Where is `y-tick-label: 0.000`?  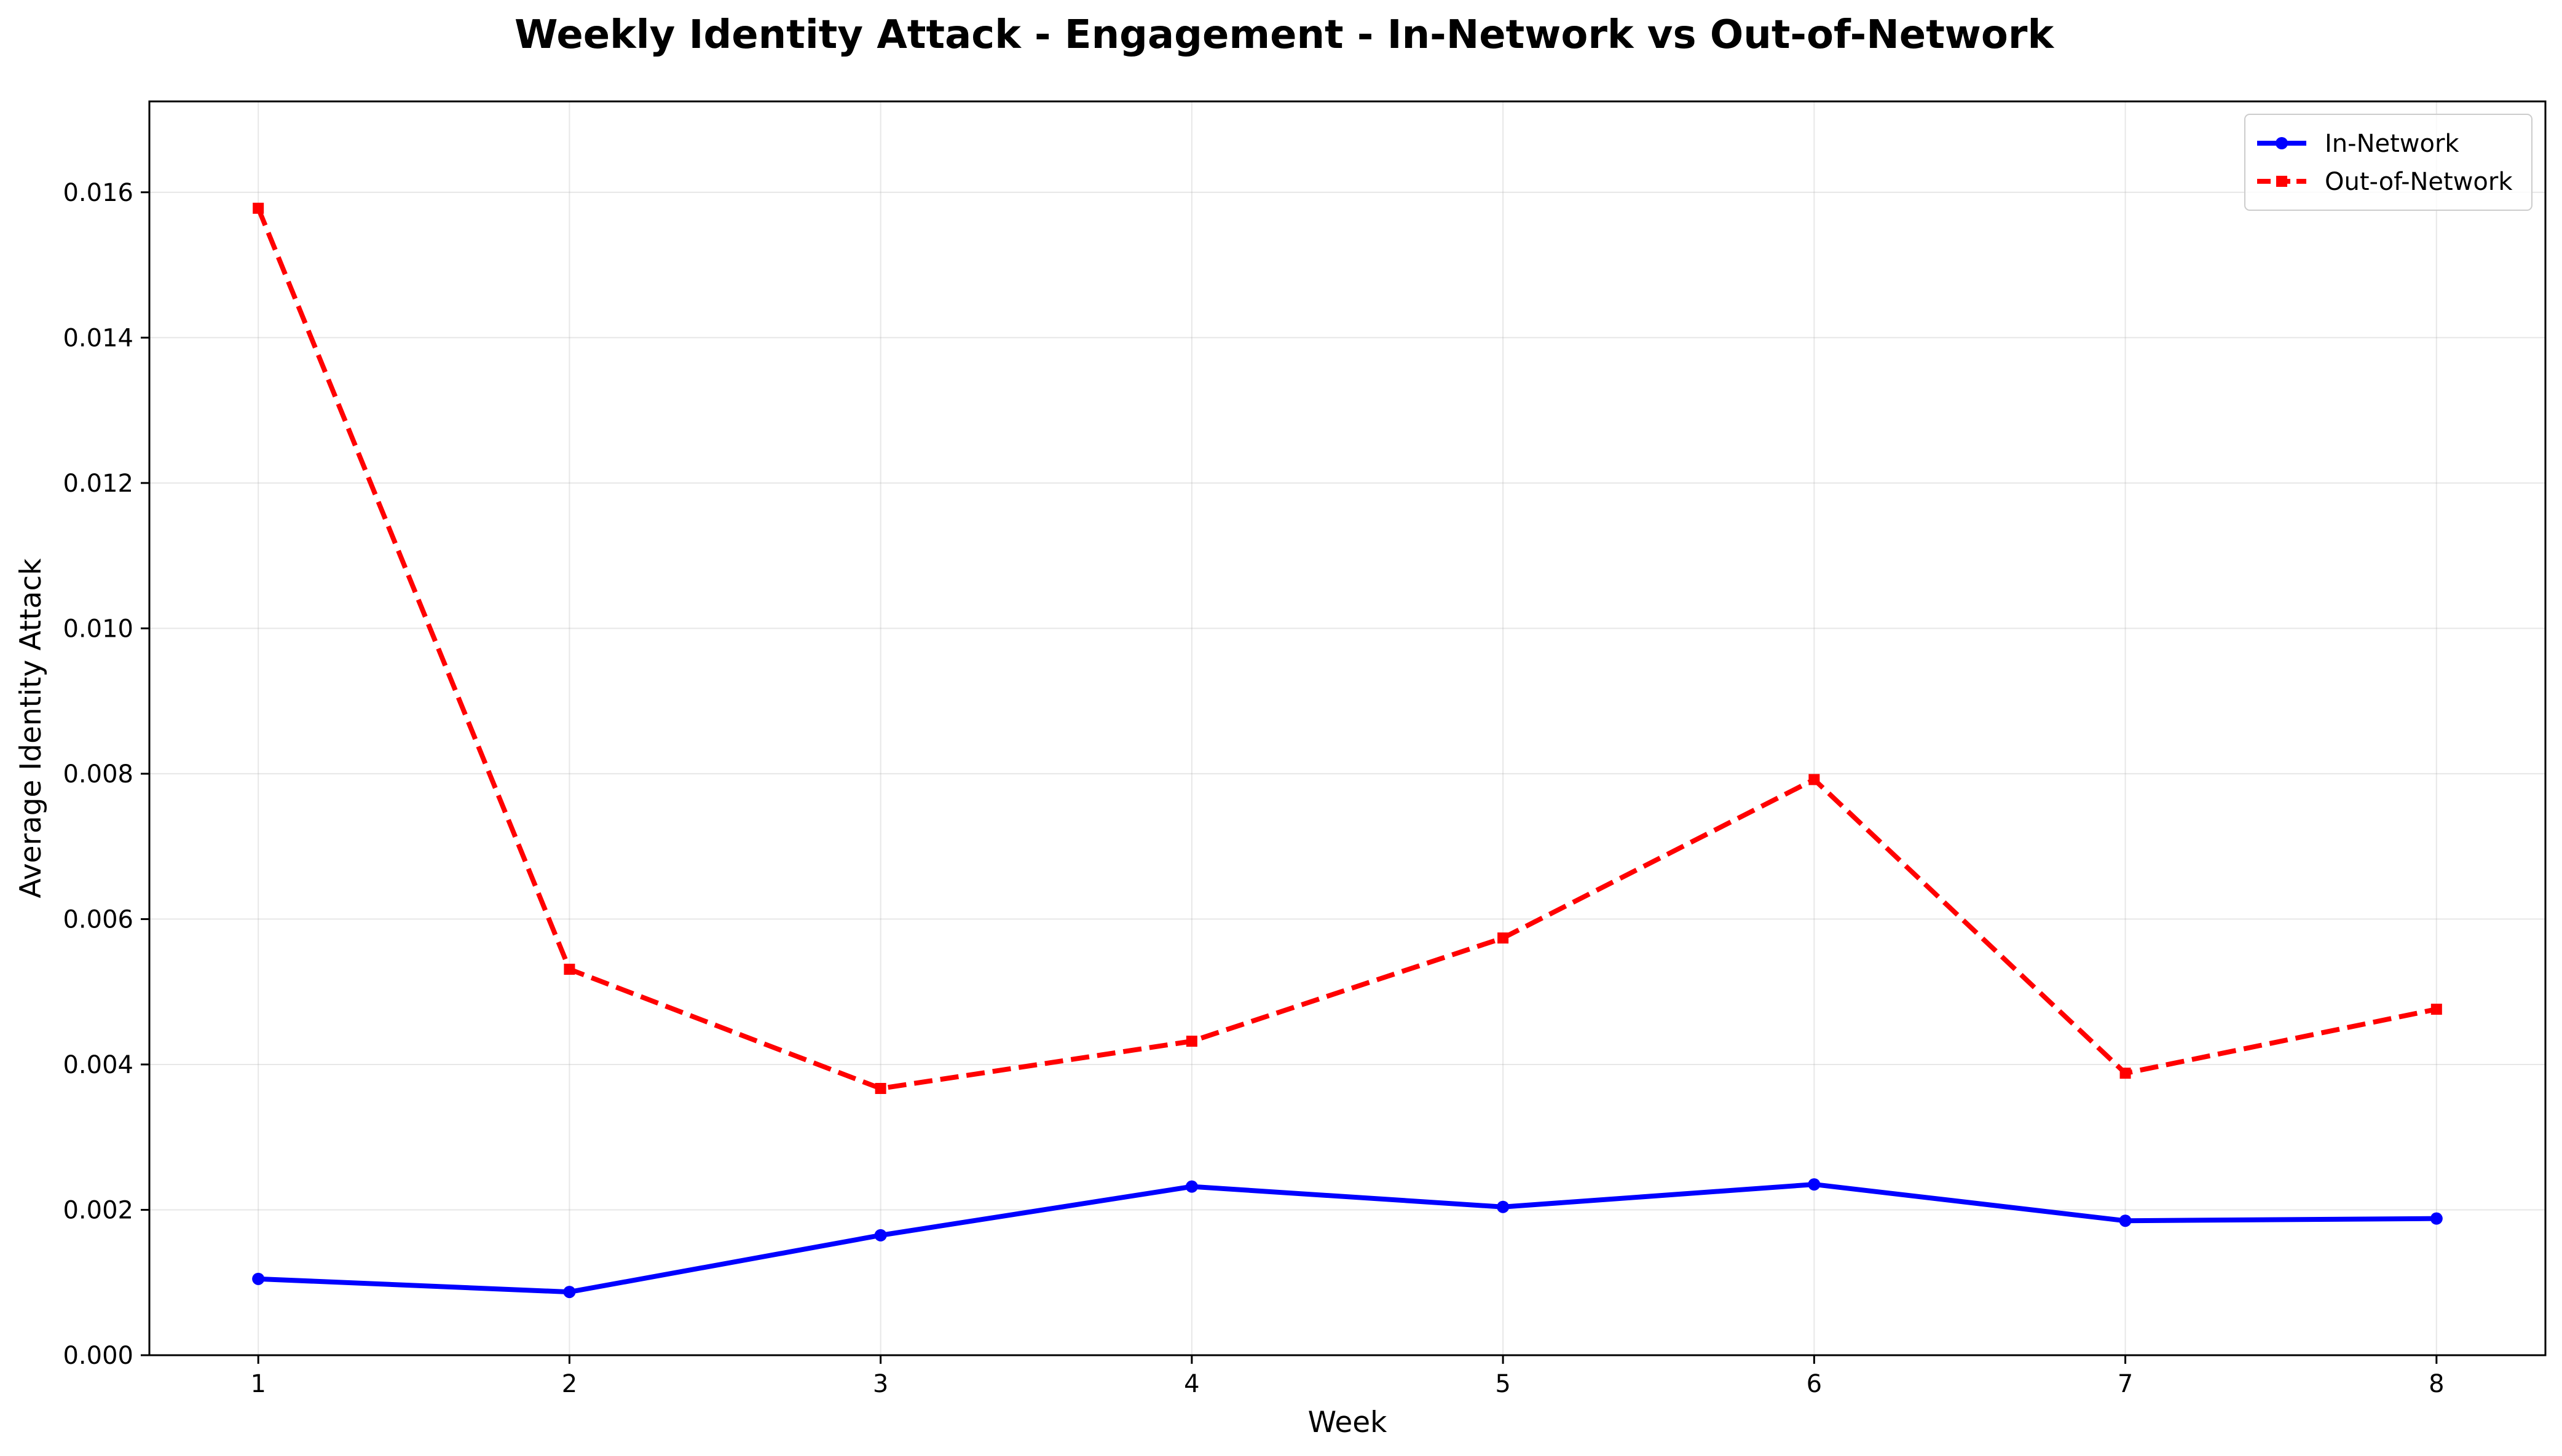 y-tick-label: 0.000 is located at coordinates (98, 1356).